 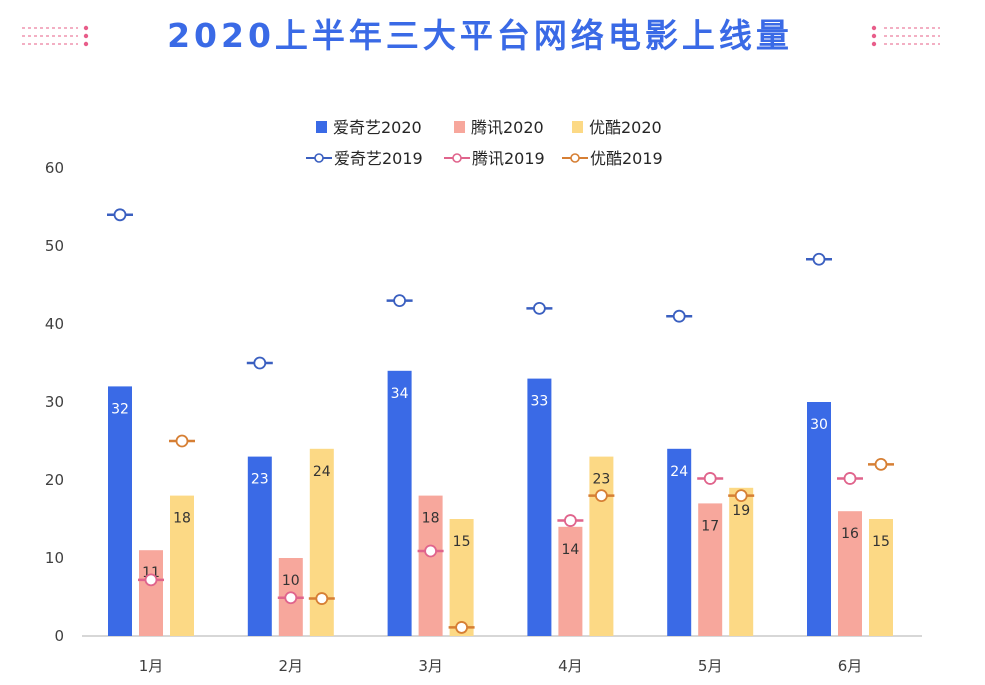 I want to click on bar-data-label: 30, so click(x=819, y=425).